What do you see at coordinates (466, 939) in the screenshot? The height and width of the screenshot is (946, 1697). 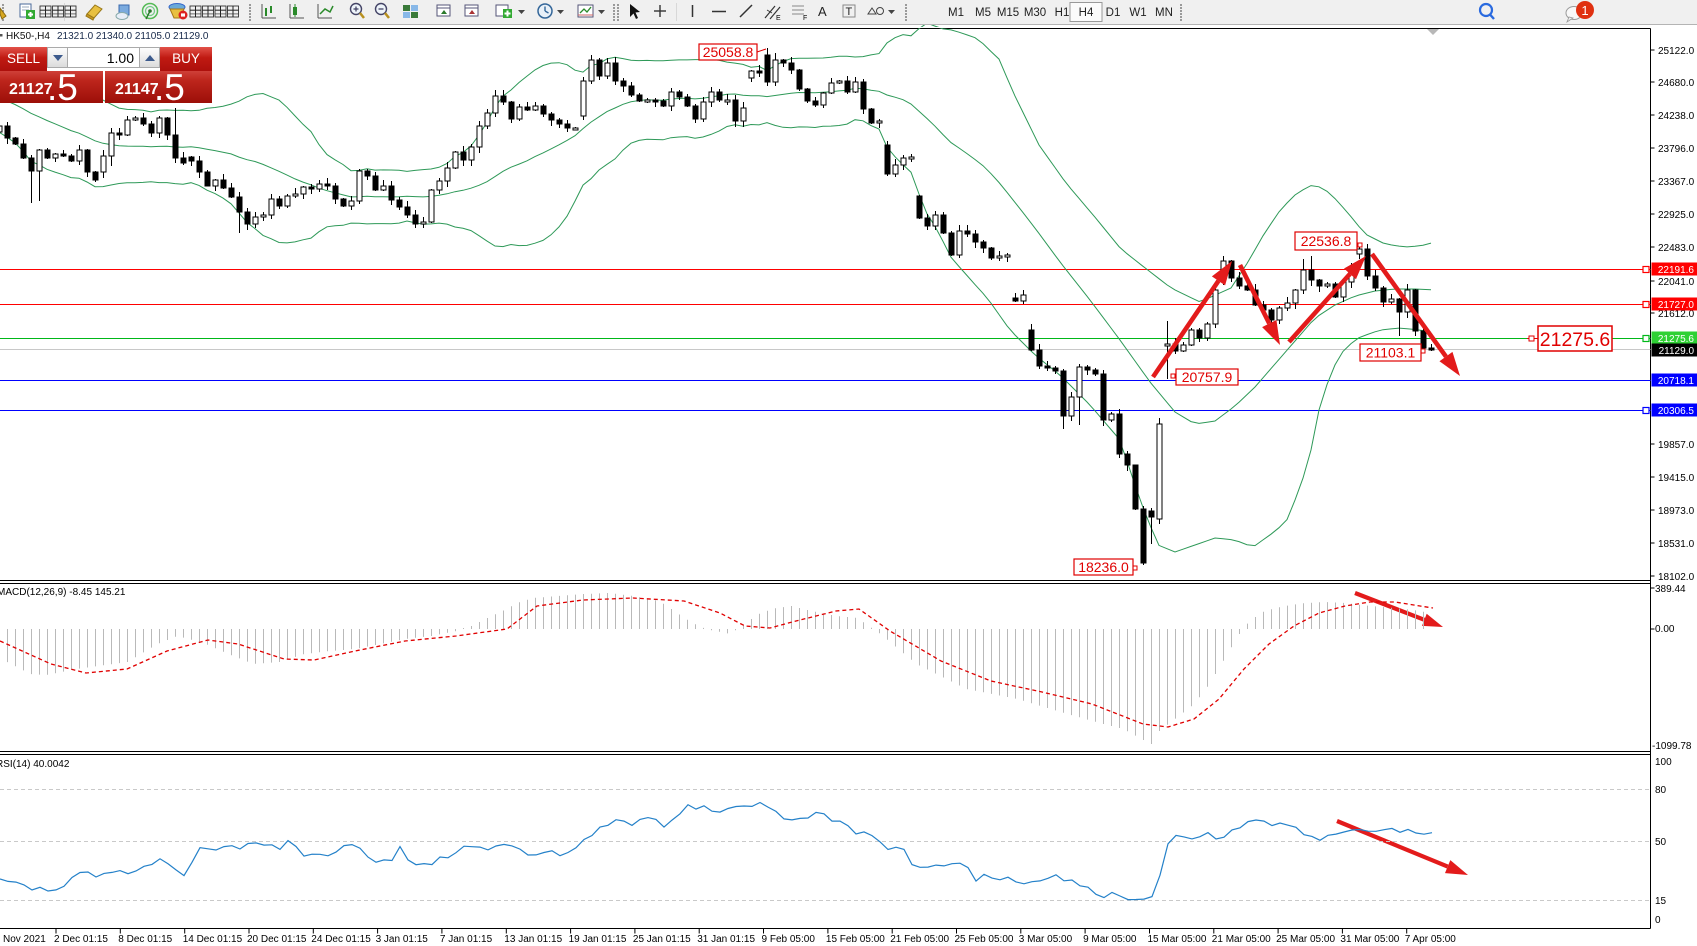 I see `svg-text: 7 Jan 01:15` at bounding box center [466, 939].